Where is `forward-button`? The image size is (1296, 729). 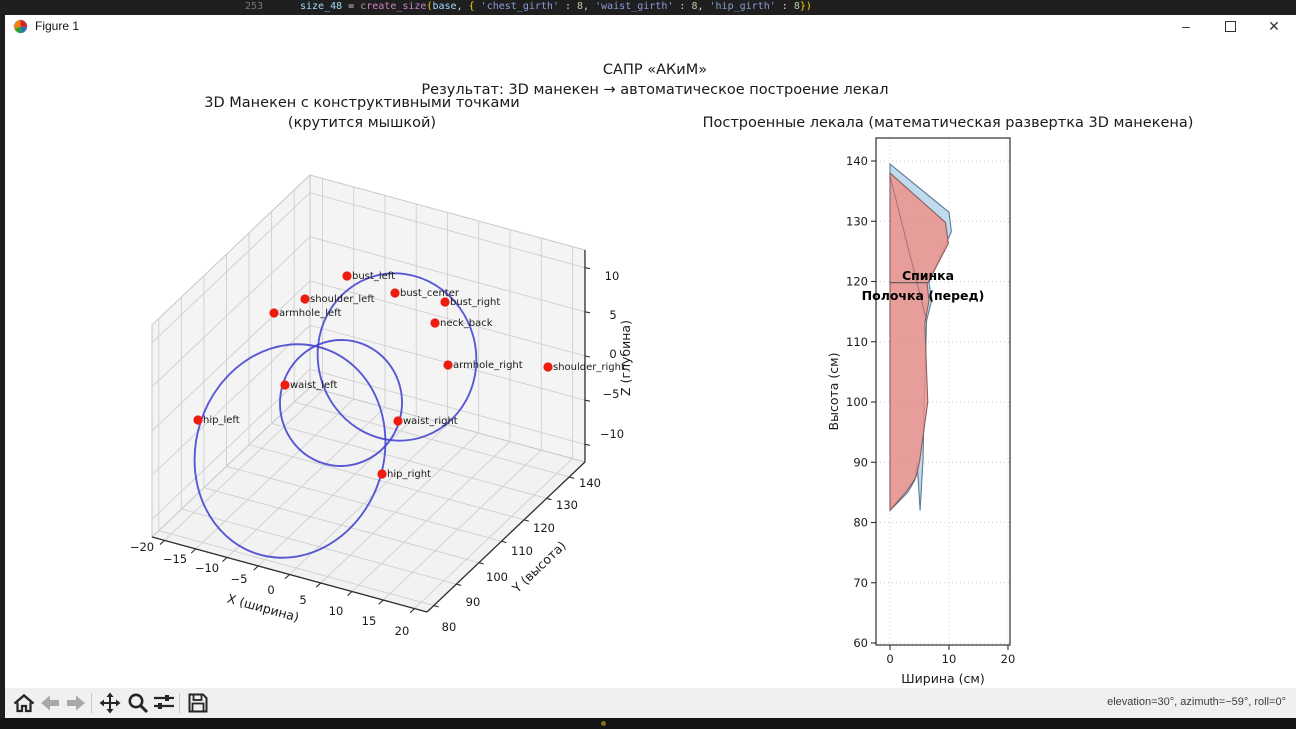
forward-button is located at coordinates (76, 703).